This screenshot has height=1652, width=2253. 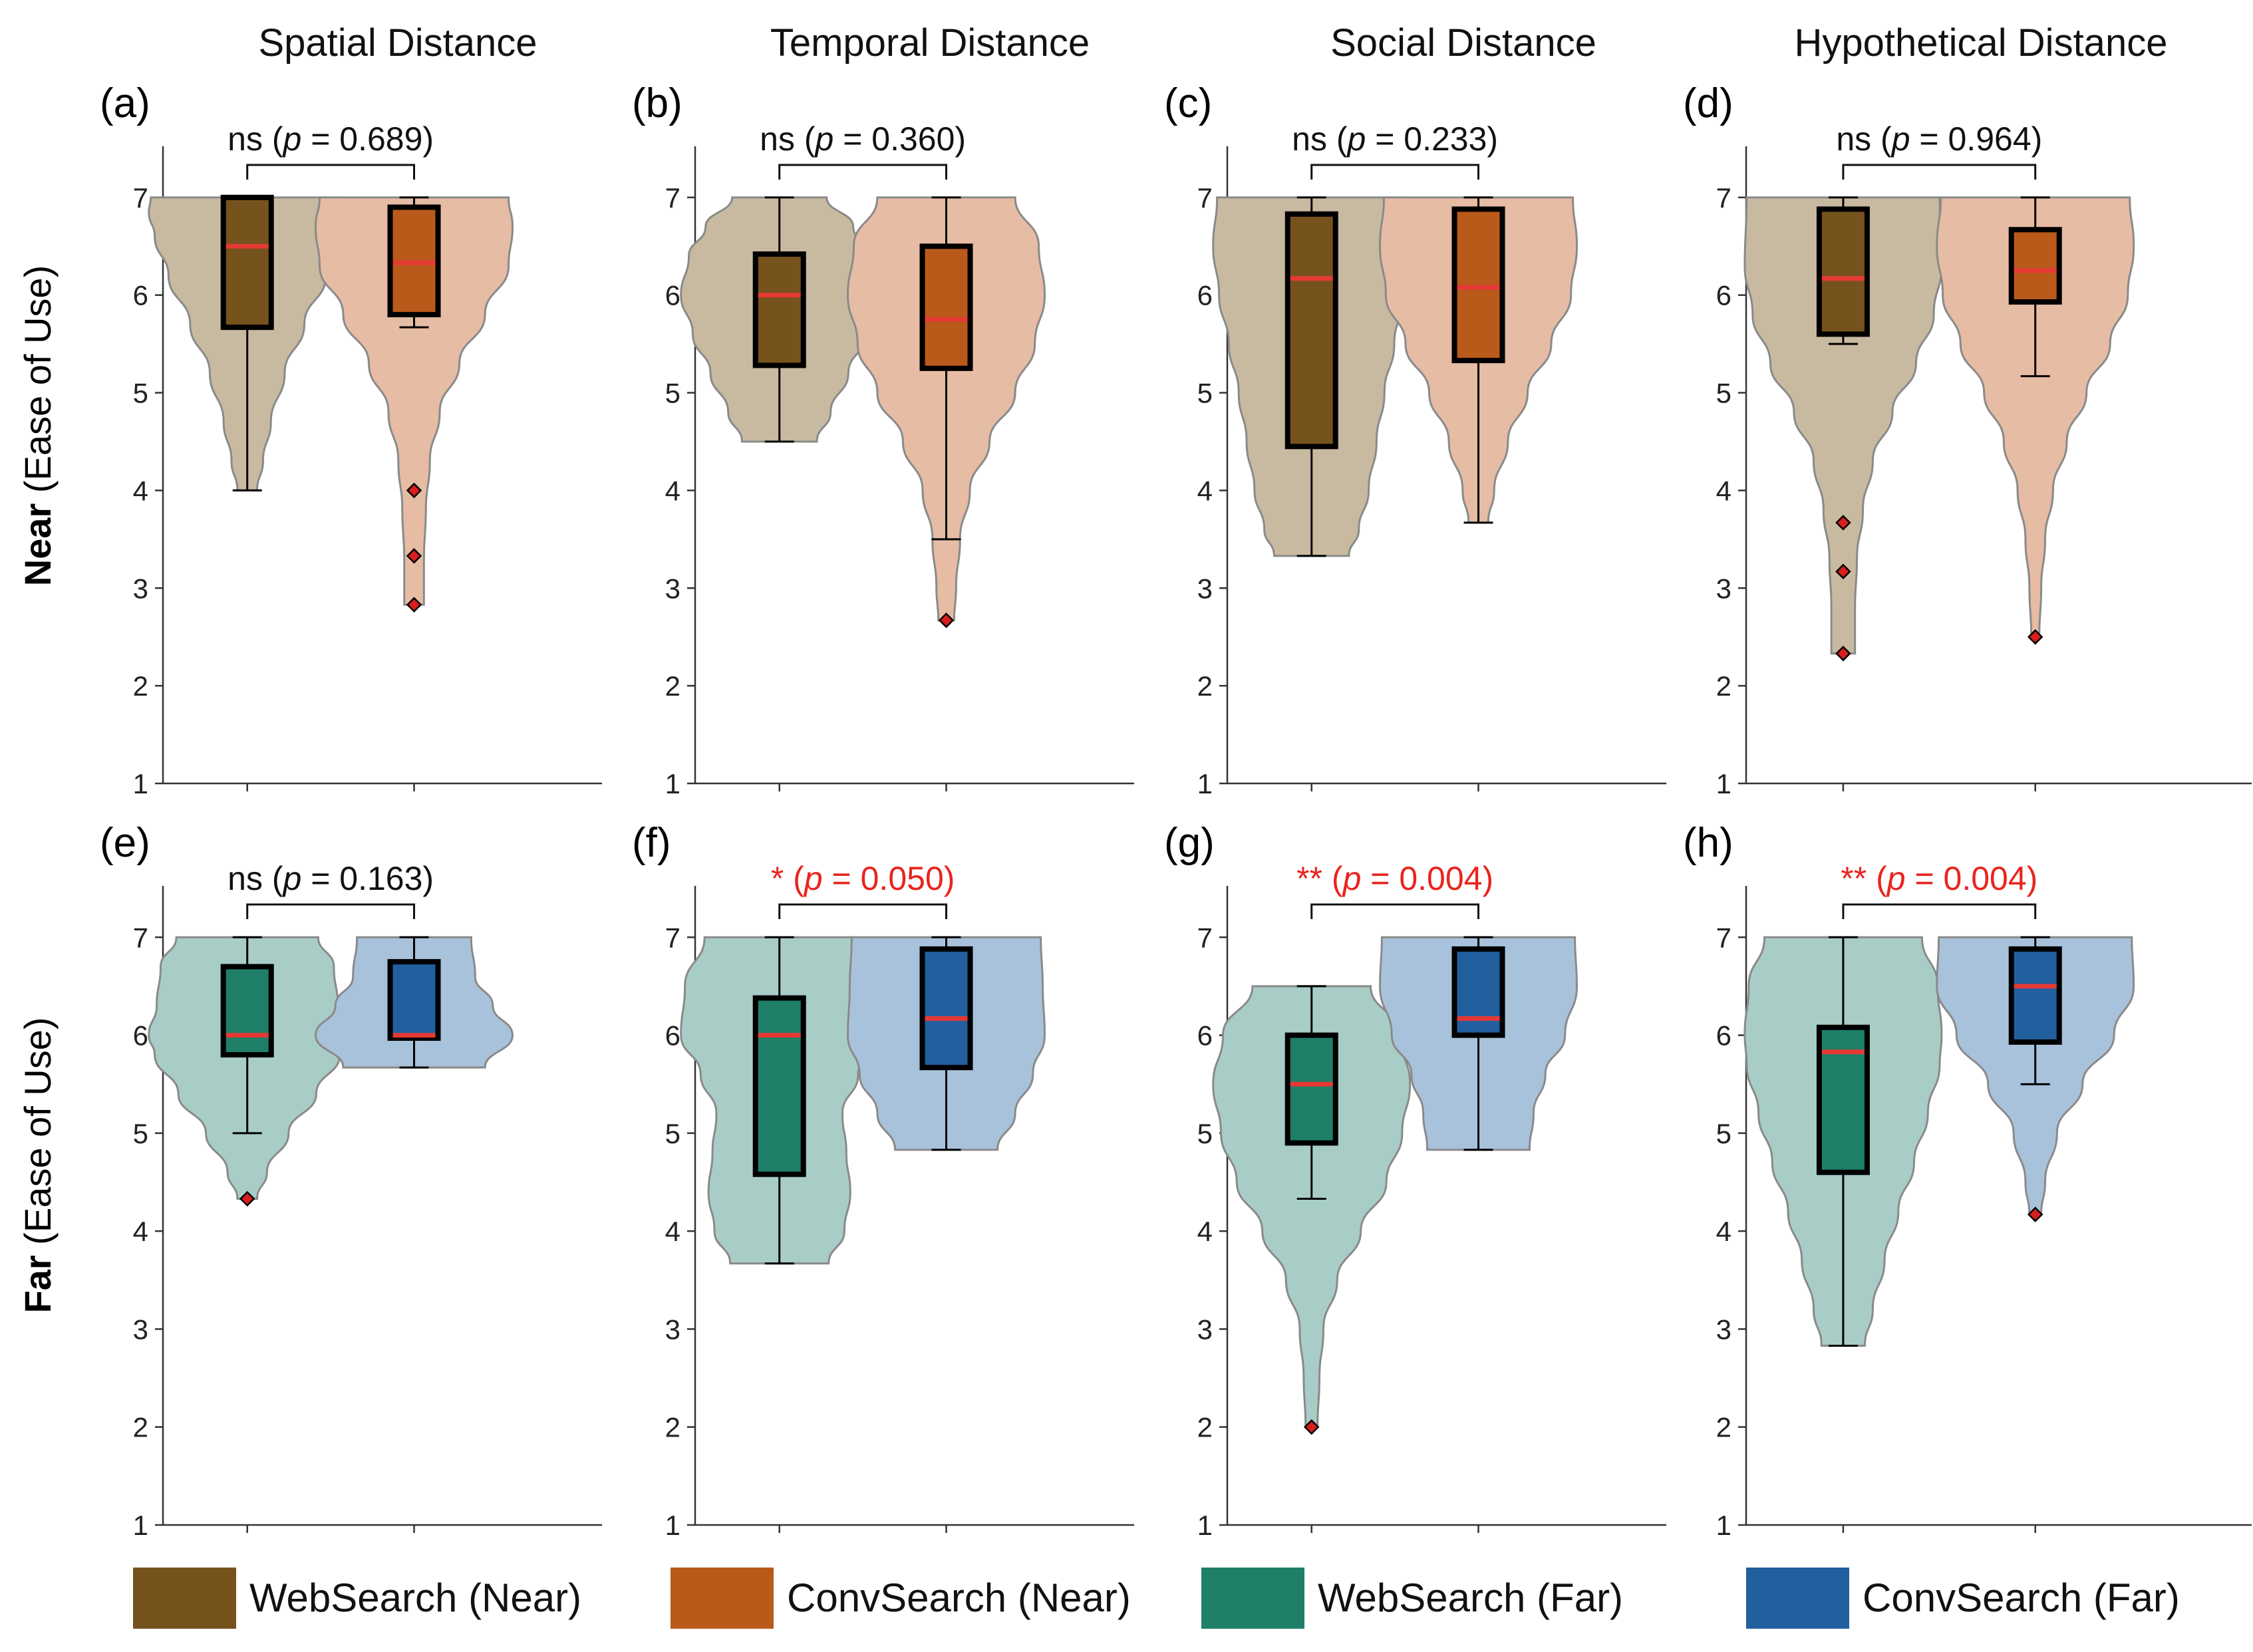 I want to click on legend-label: WebSearch (Far), so click(x=1470, y=1598).